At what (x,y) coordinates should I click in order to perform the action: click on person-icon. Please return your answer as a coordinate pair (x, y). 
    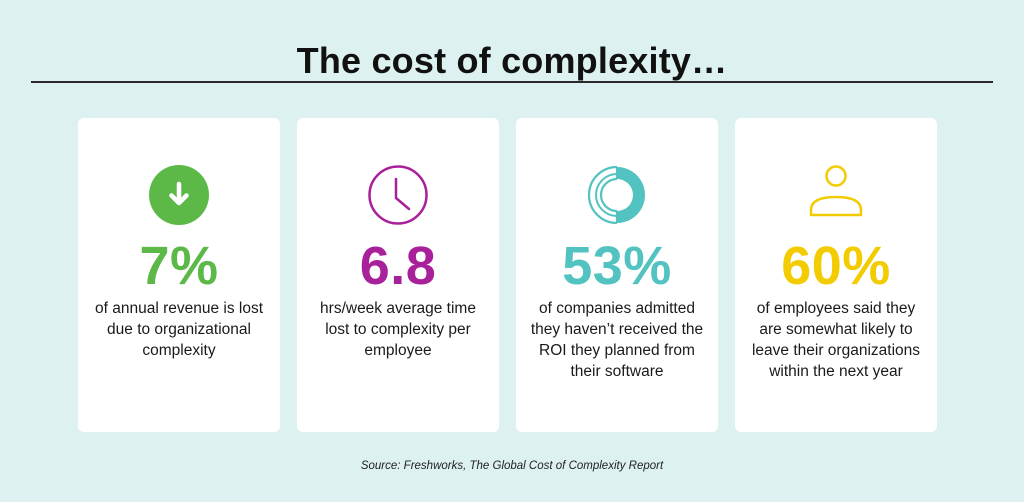
    Looking at the image, I should click on (836, 195).